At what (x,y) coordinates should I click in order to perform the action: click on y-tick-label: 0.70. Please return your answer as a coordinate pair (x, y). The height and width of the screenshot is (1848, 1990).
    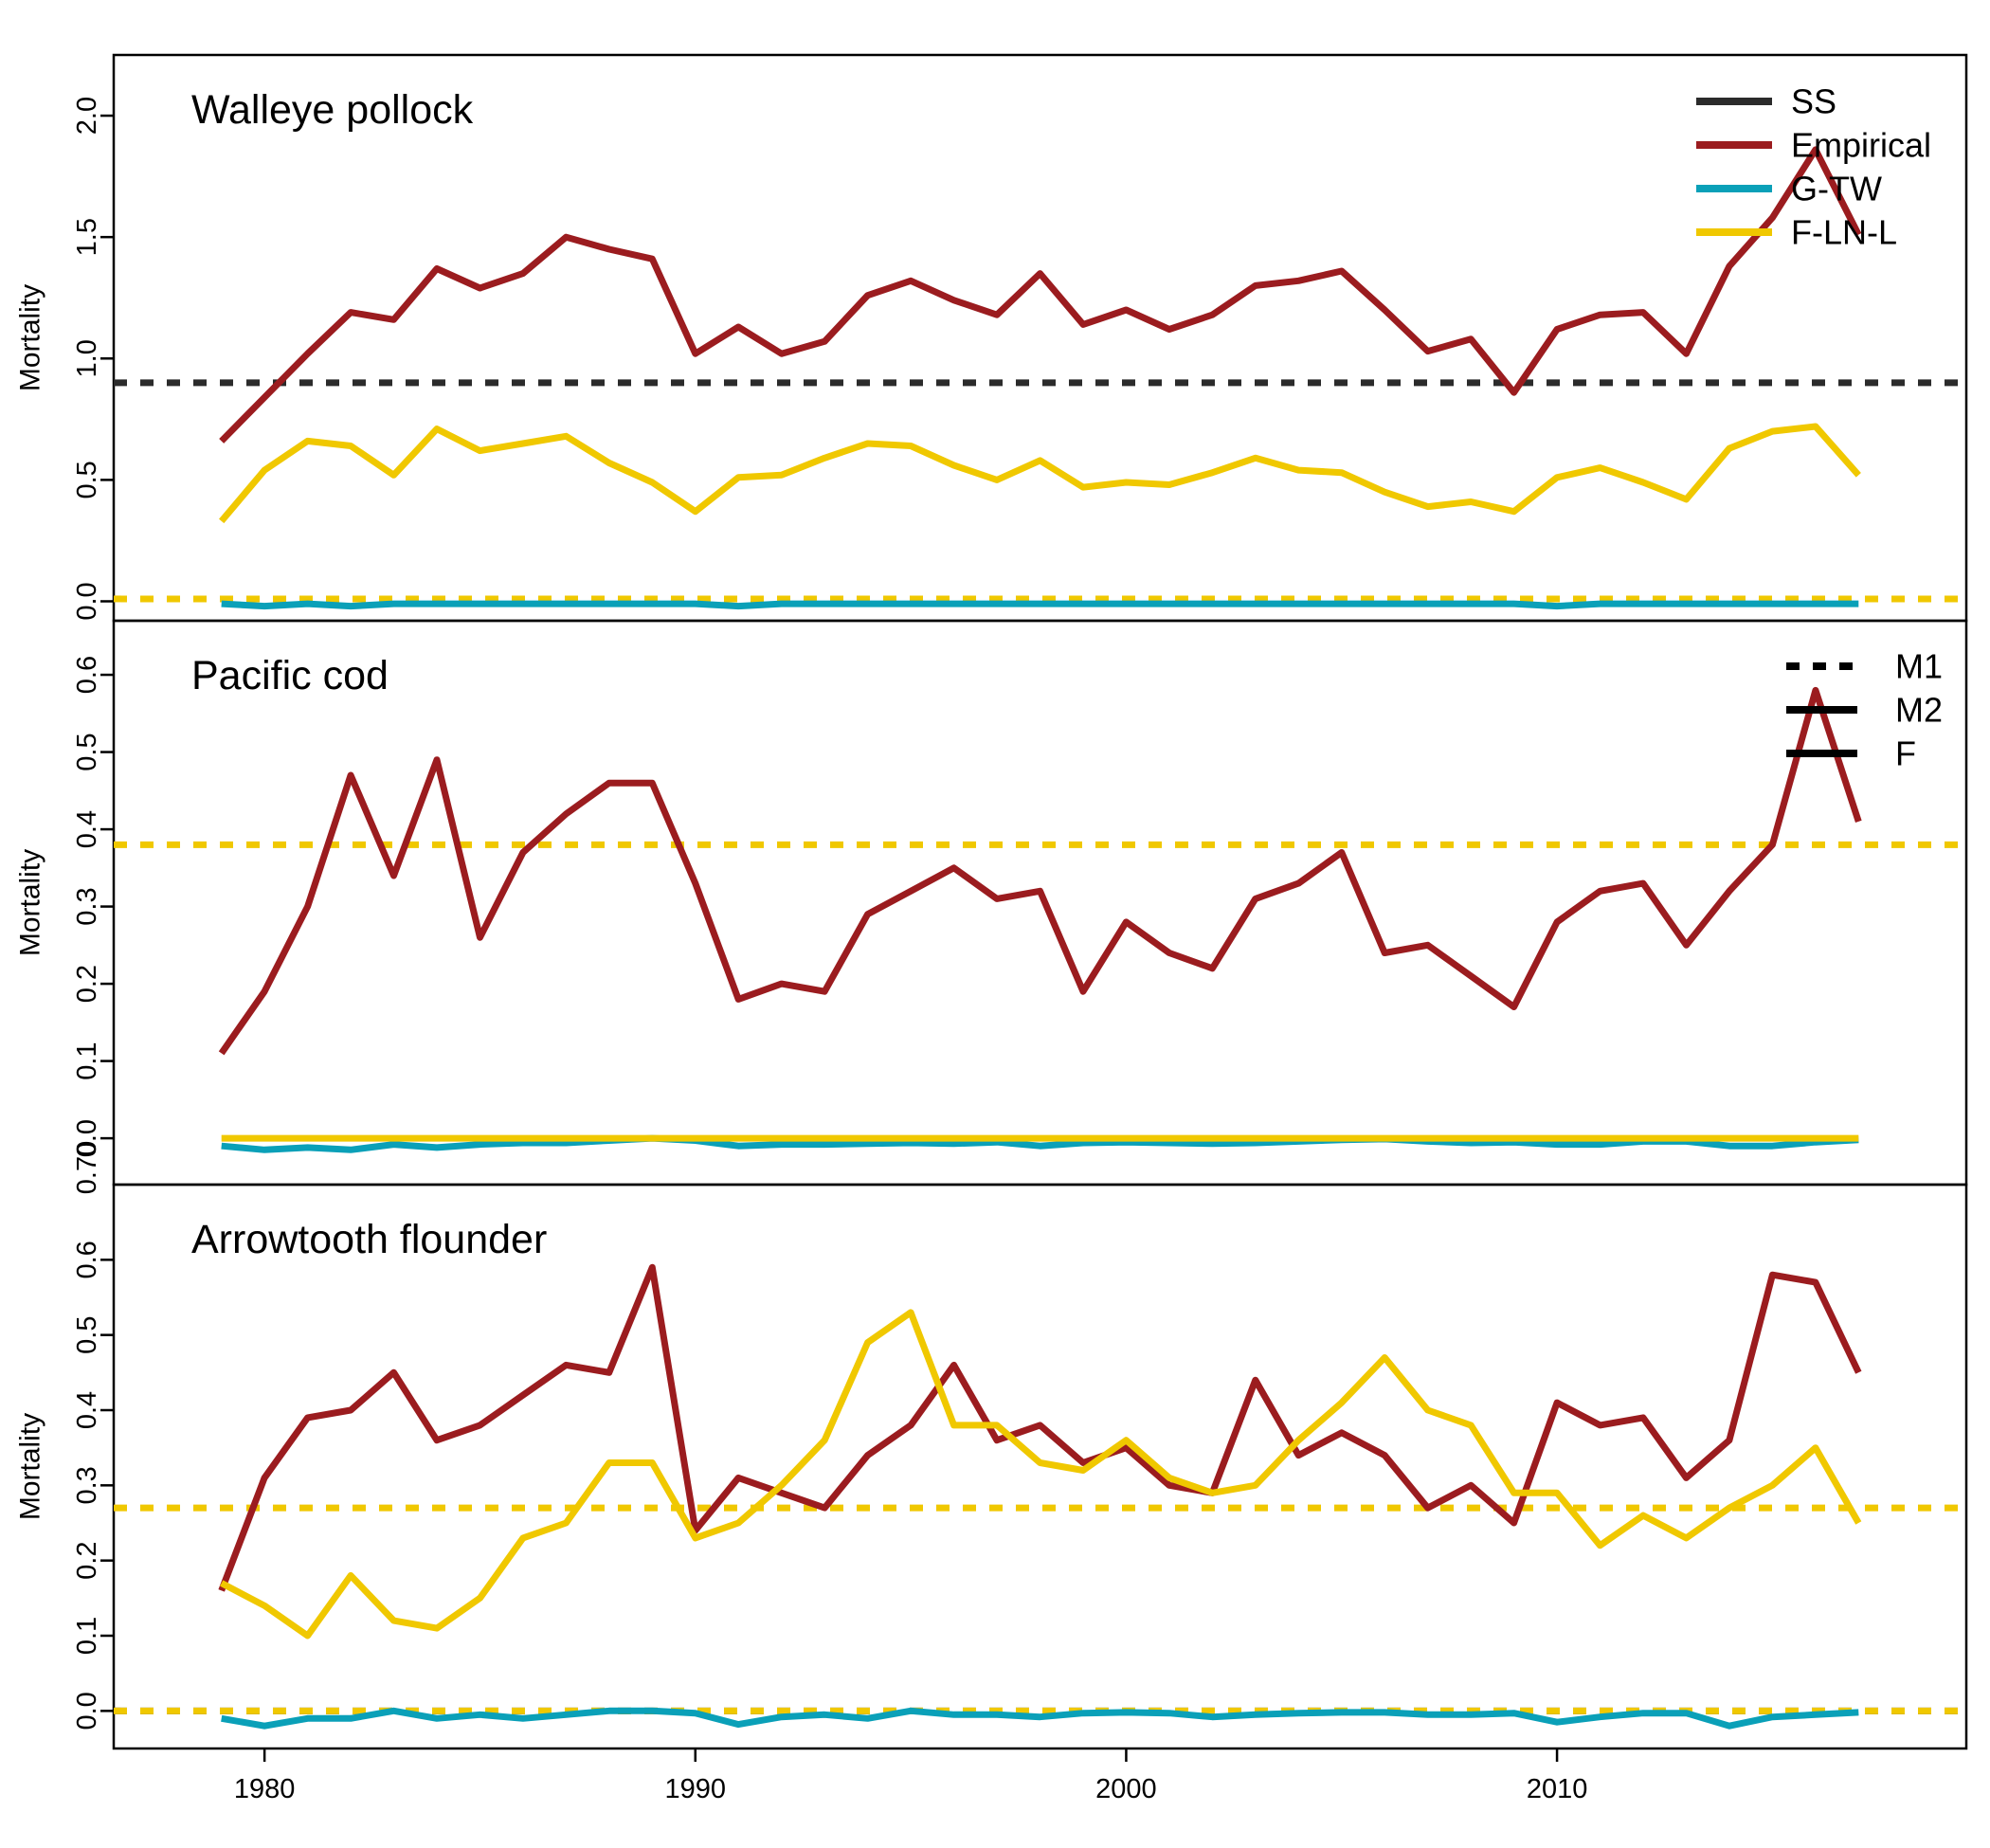
    Looking at the image, I should click on (87, 1167).